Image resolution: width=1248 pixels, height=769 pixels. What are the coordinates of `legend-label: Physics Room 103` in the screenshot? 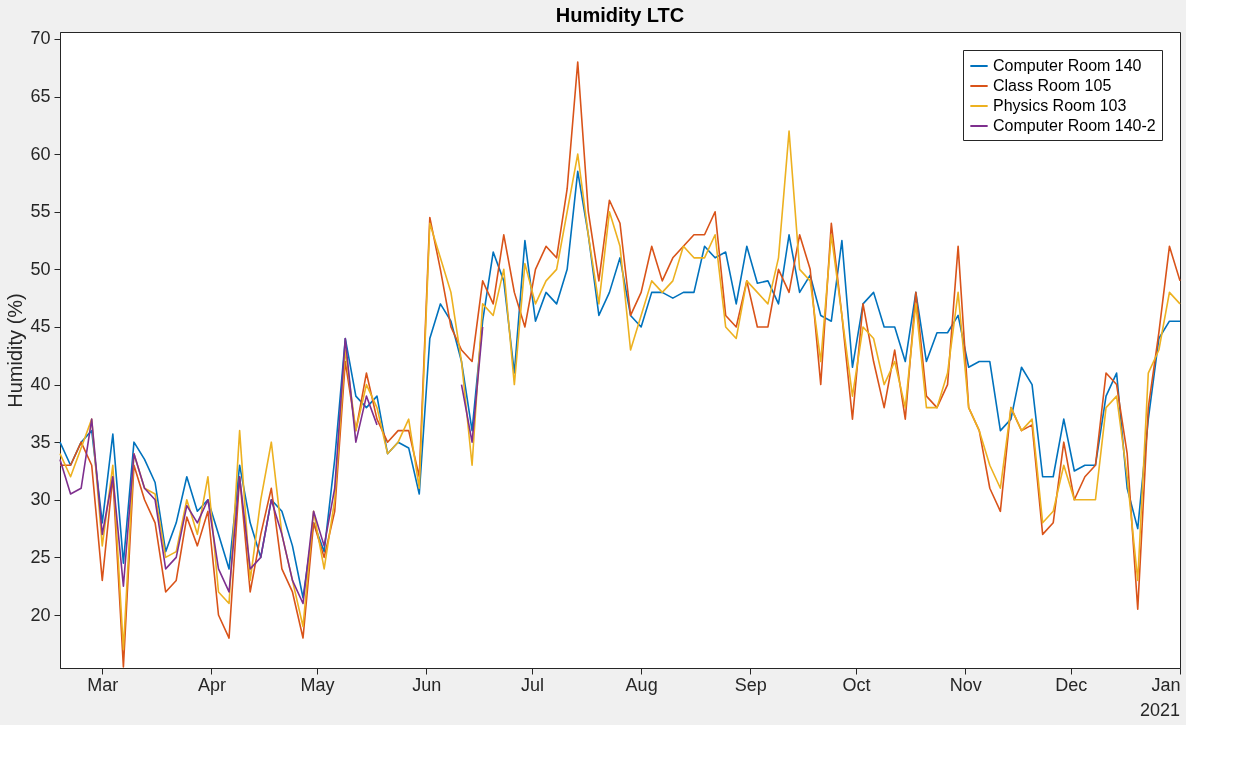 It's located at (1060, 105).